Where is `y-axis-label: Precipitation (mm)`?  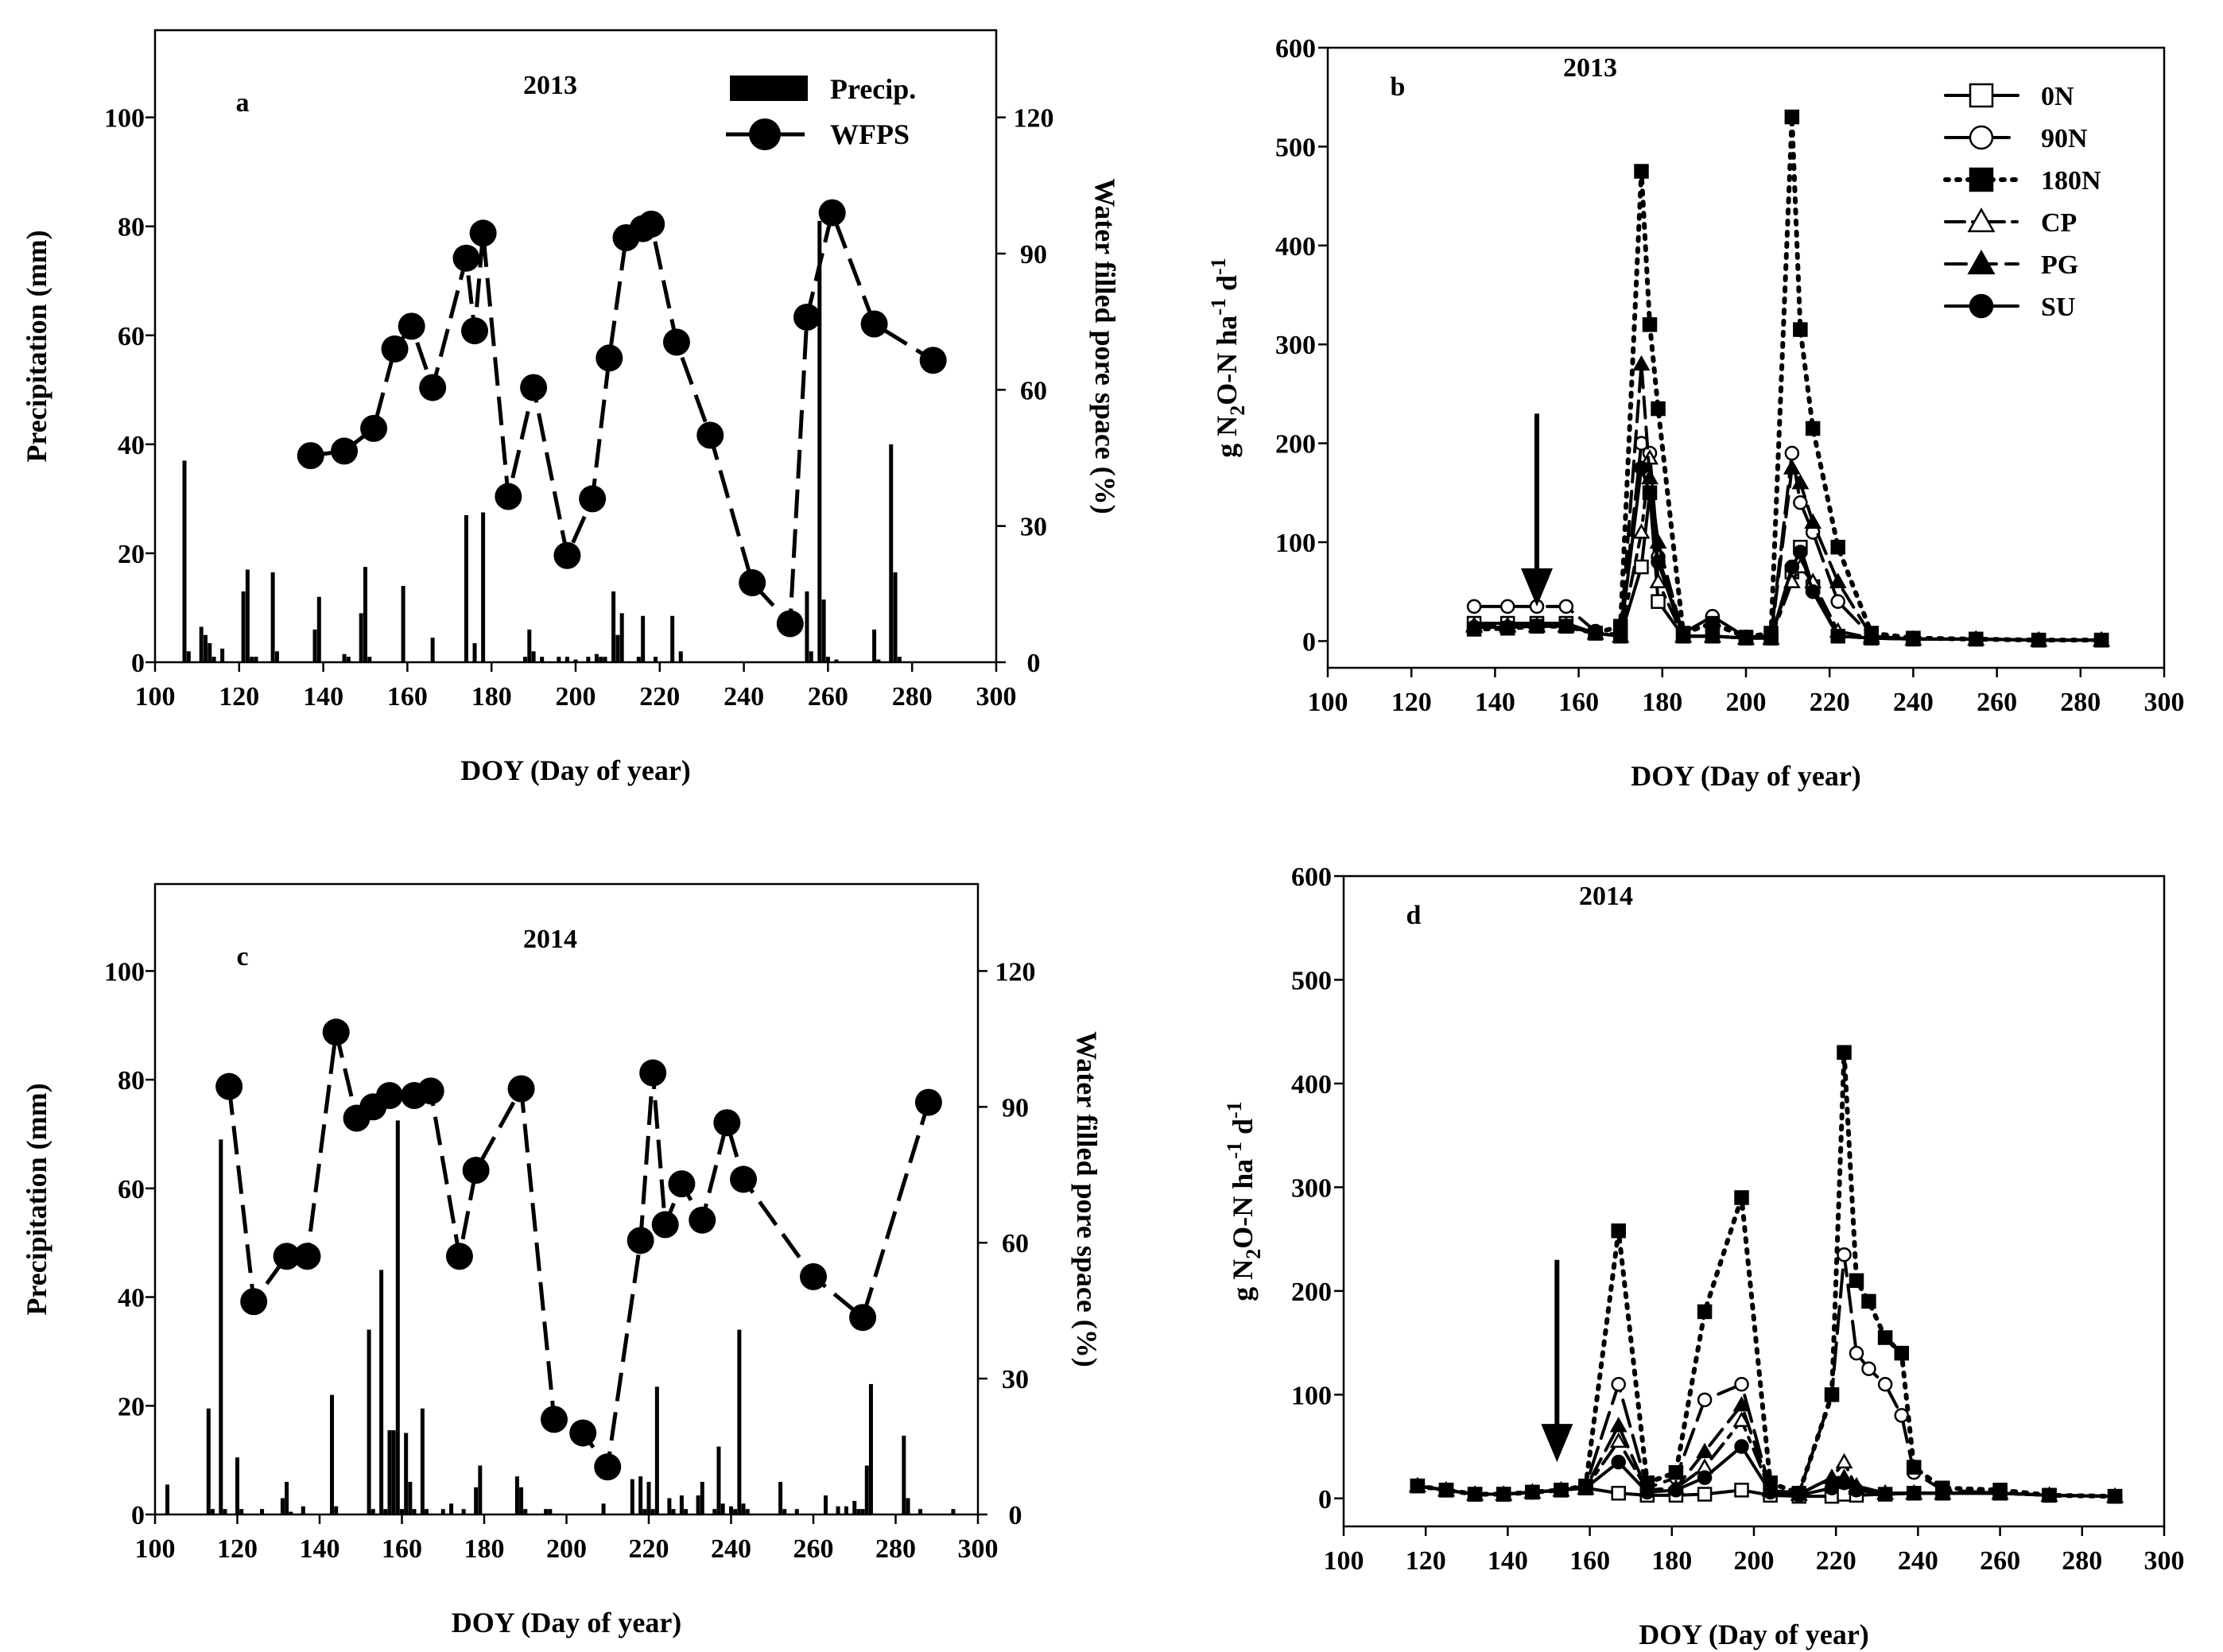
y-axis-label: Precipitation (mm) is located at coordinates (37, 1199).